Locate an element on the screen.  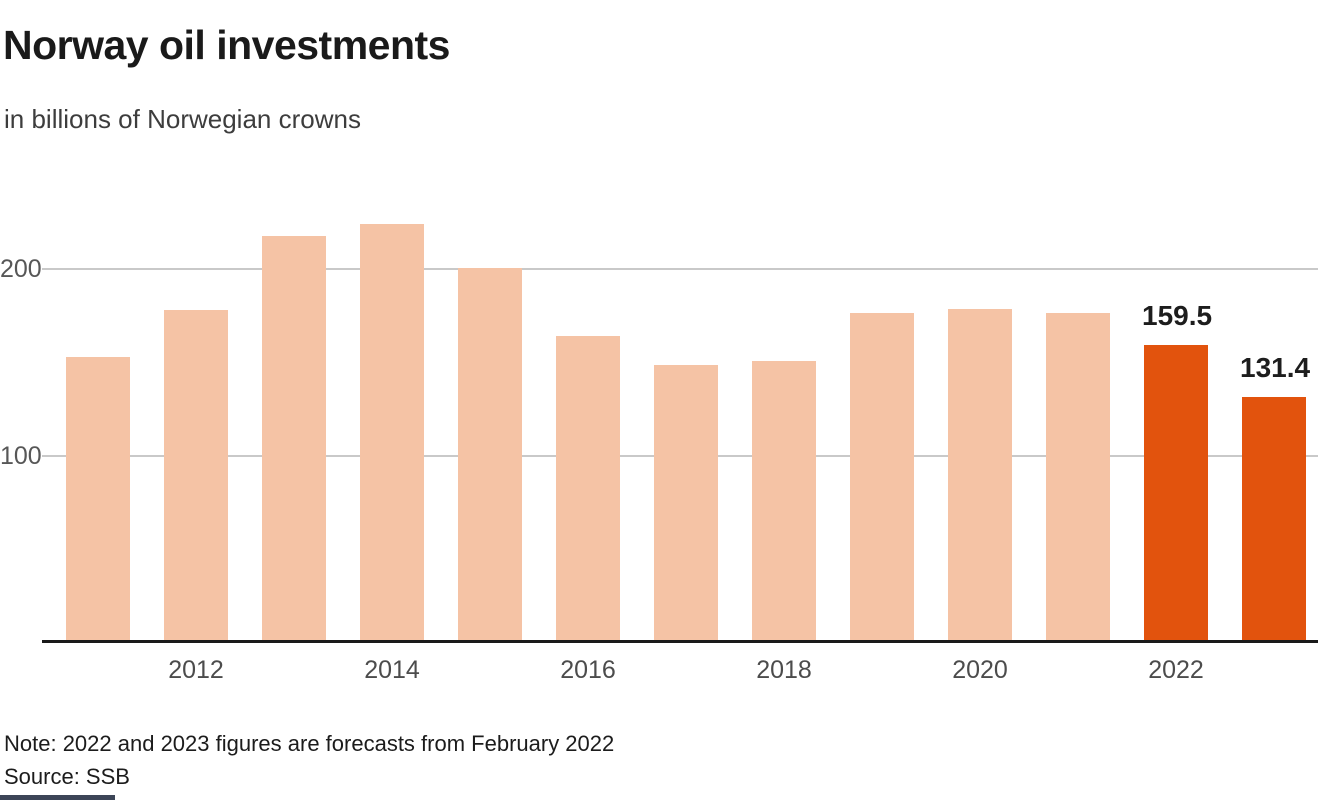
x-axis-label-2018: 2018 is located at coordinates (784, 670).